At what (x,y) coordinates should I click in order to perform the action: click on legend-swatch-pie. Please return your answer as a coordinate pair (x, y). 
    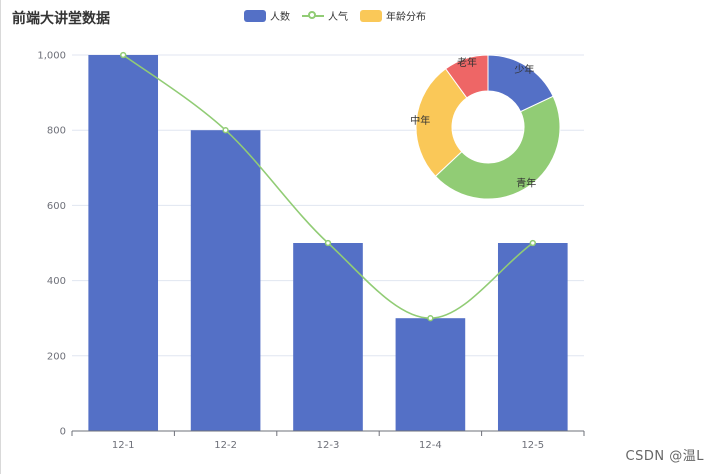
    Looking at the image, I should click on (371, 15).